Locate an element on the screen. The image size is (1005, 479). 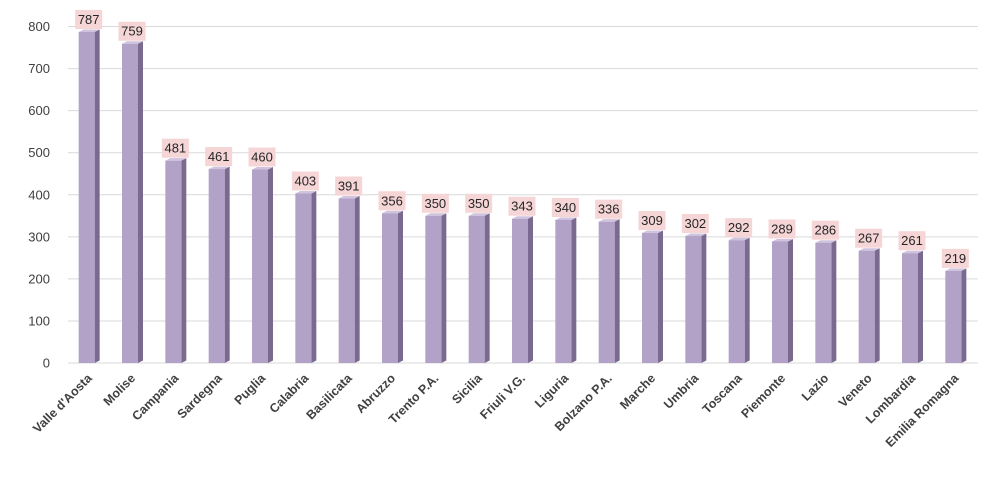
data-label: 336 is located at coordinates (609, 209).